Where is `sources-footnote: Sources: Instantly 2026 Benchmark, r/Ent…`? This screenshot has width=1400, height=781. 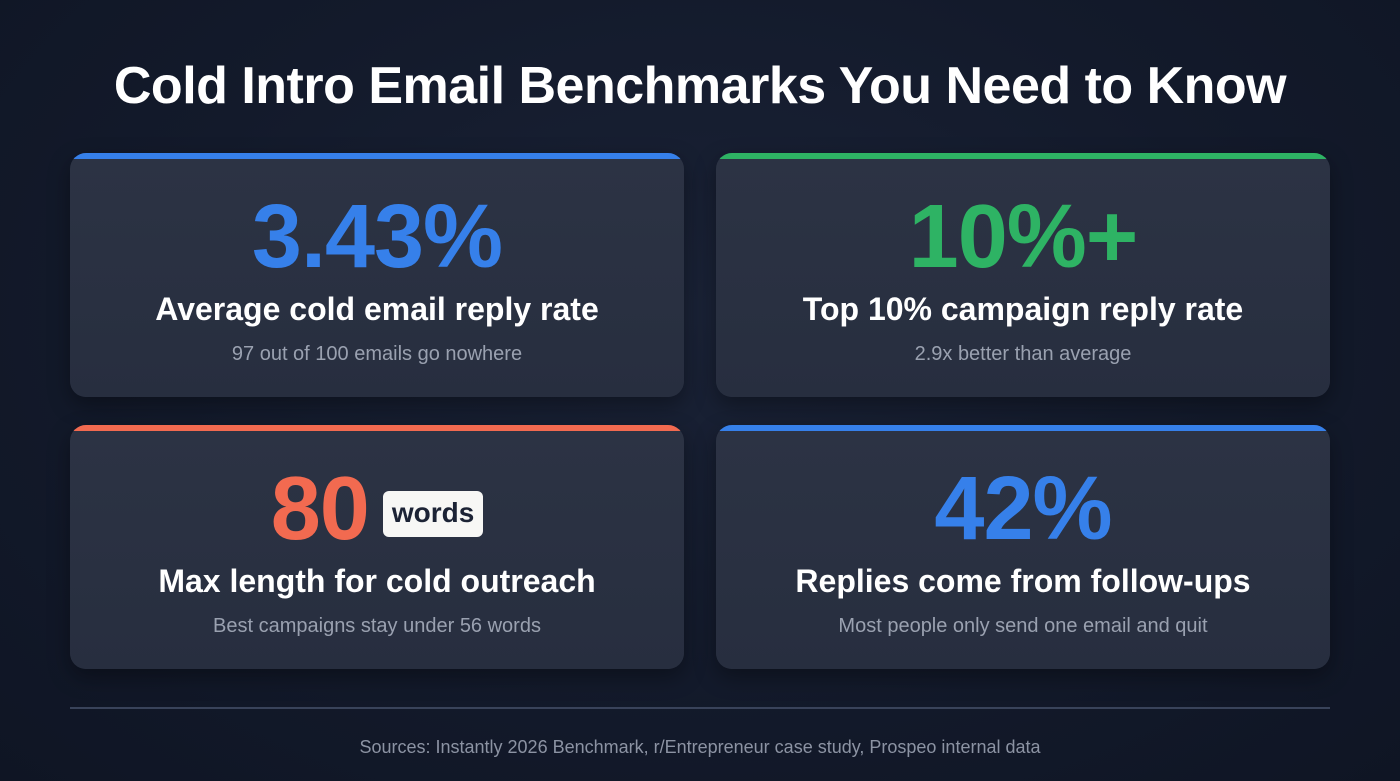
sources-footnote: Sources: Instantly 2026 Benchmark, r/Ent… is located at coordinates (700, 747).